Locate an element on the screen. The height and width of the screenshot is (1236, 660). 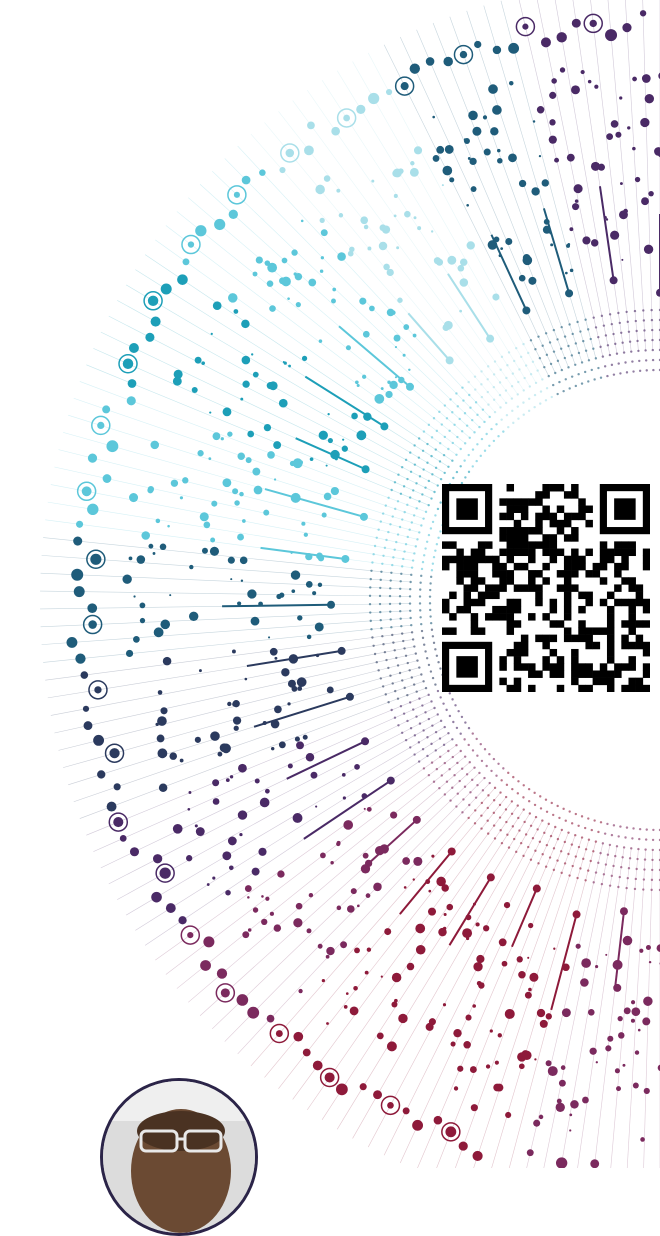
qr-code is located at coordinates (546, 588).